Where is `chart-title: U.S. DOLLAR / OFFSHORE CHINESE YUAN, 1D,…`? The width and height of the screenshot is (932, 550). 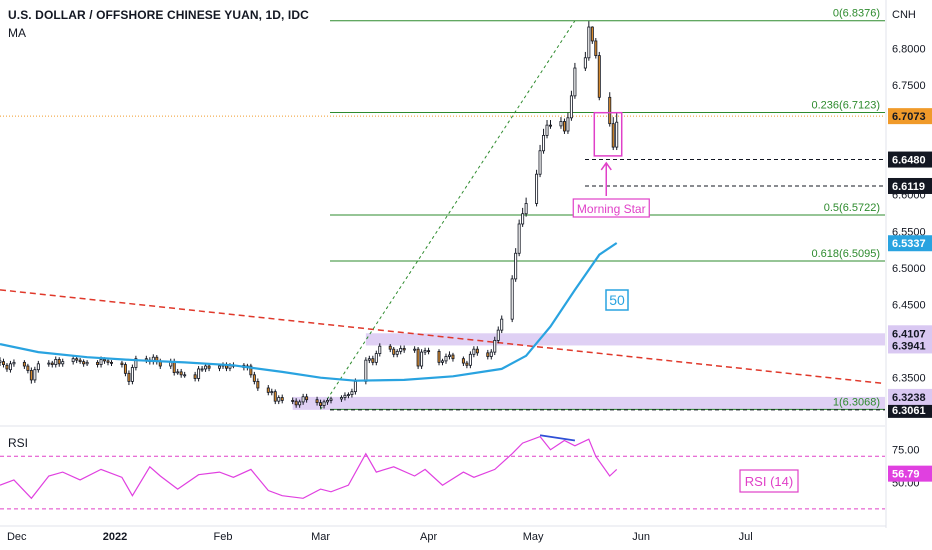 chart-title: U.S. DOLLAR / OFFSHORE CHINESE YUAN, 1D,… is located at coordinates (158, 15).